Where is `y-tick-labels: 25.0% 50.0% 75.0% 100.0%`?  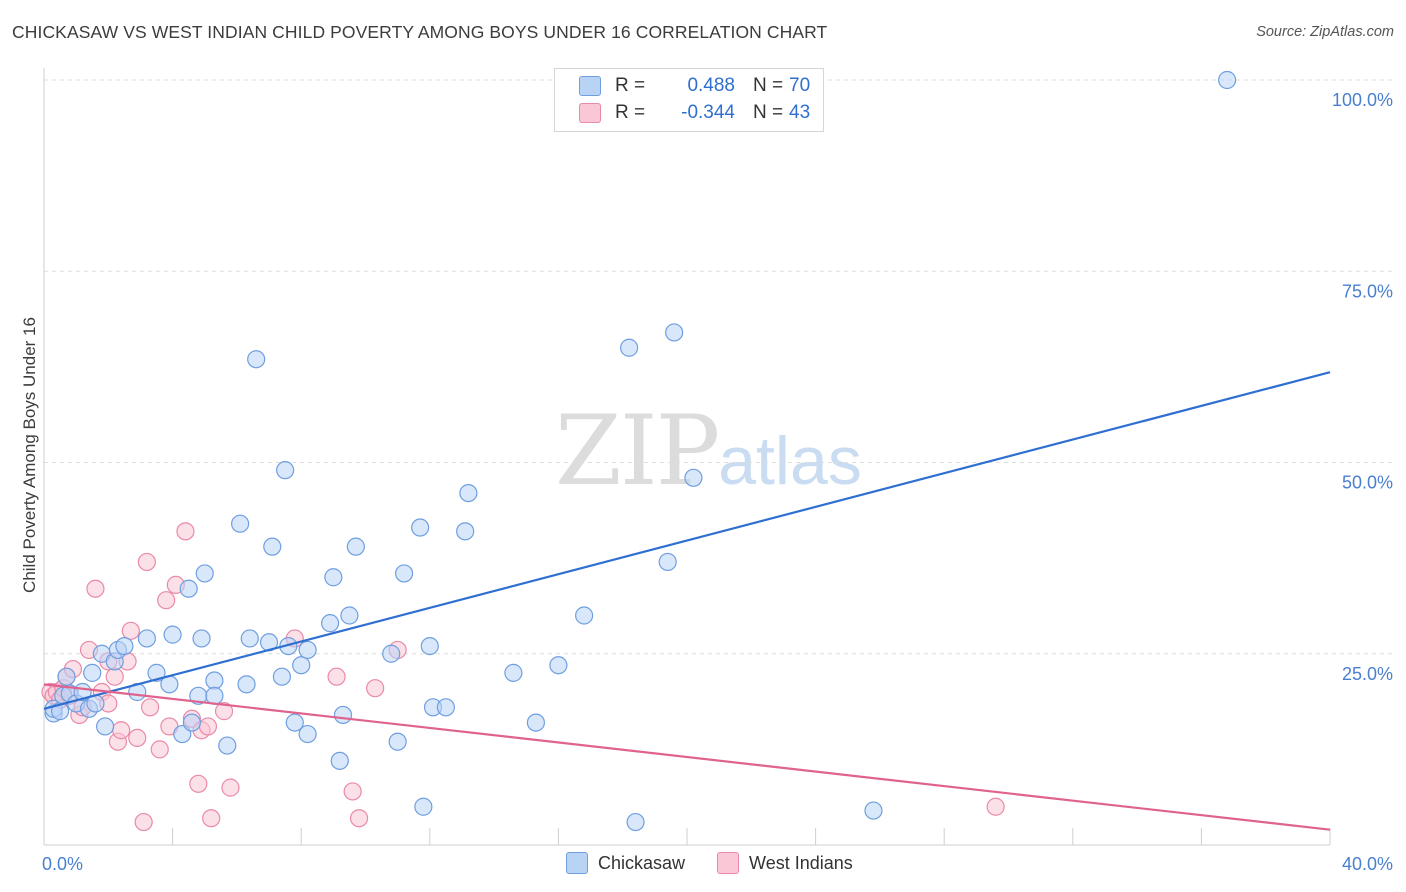
y-tick-labels: 25.0% 50.0% 75.0% 100.0% is located at coordinates (1362, 387).